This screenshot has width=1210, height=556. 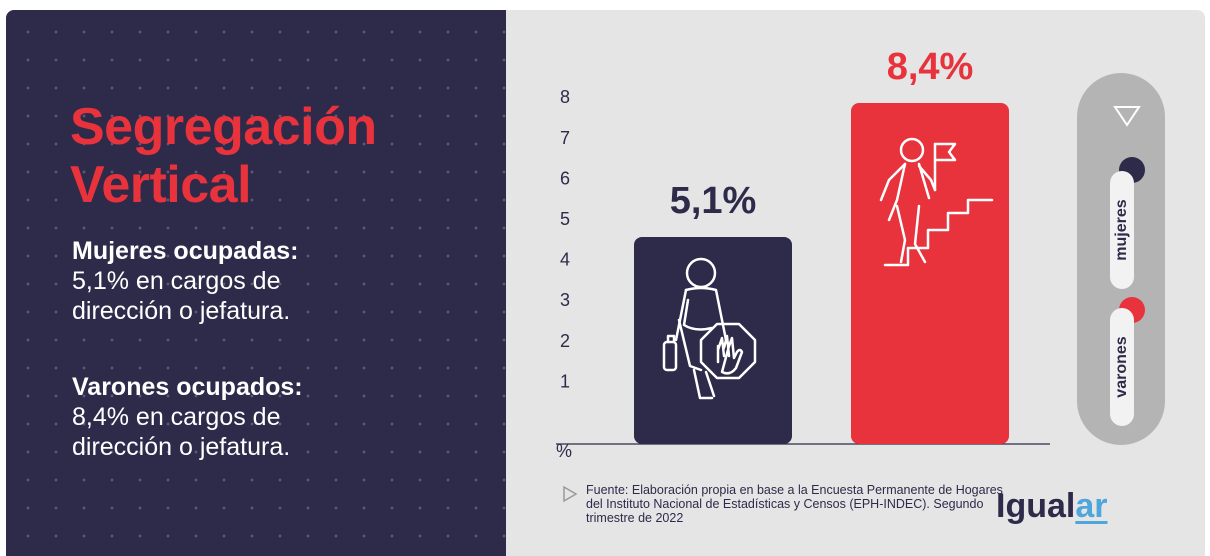 I want to click on y-tick-label: 8, so click(x=565, y=97).